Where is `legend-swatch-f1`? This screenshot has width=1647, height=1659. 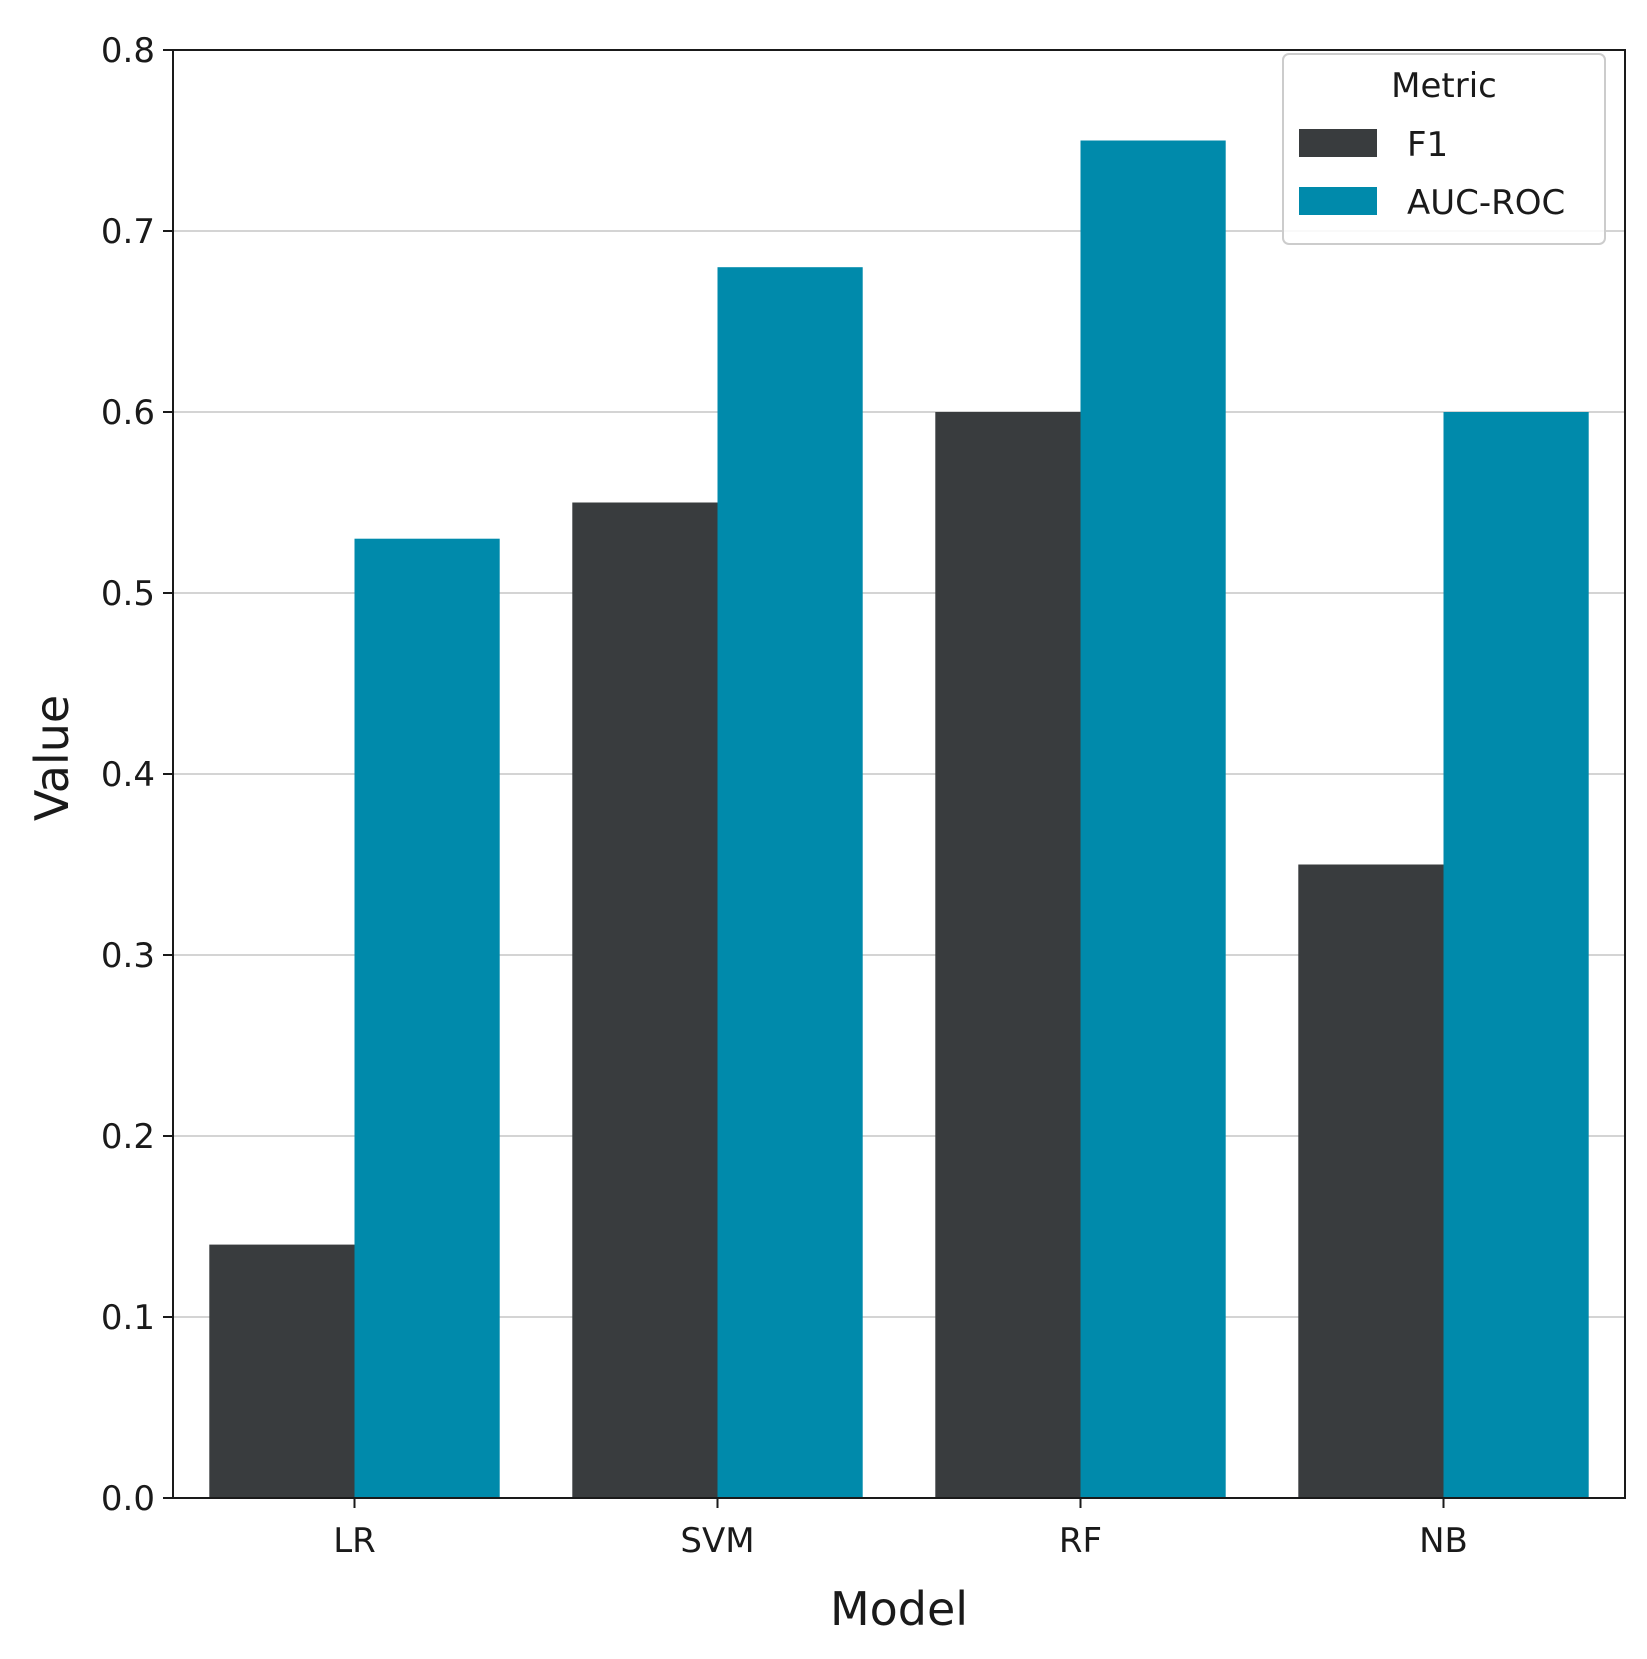 legend-swatch-f1 is located at coordinates (1338, 143).